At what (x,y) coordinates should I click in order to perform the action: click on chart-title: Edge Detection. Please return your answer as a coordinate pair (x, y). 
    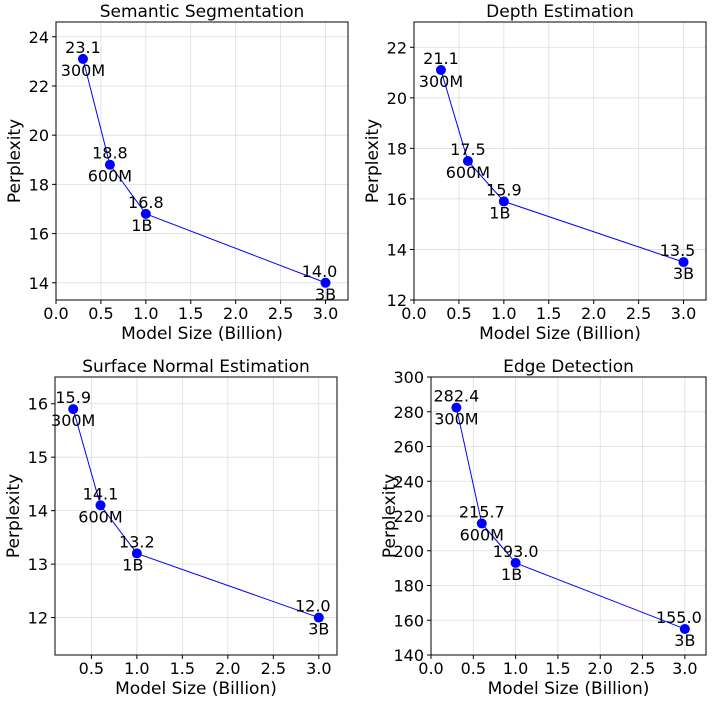
    Looking at the image, I should click on (568, 367).